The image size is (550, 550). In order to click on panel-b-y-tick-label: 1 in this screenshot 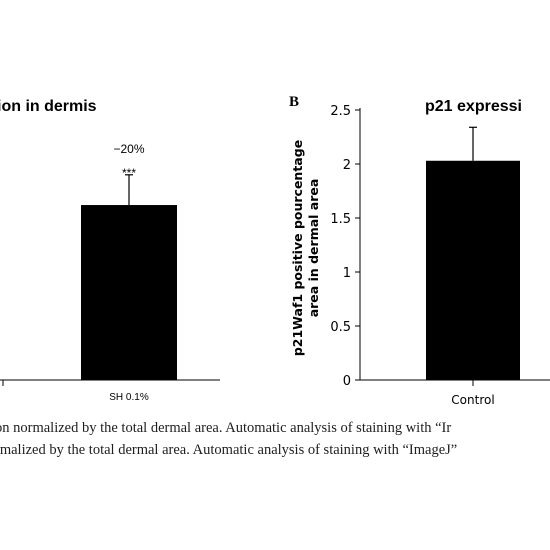, I will do `click(347, 273)`.